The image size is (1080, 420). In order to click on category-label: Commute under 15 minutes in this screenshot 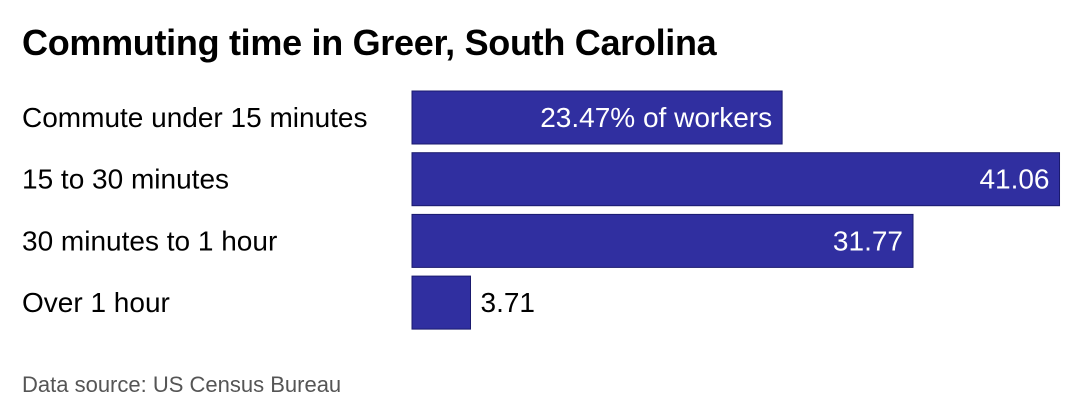, I will do `click(195, 117)`.